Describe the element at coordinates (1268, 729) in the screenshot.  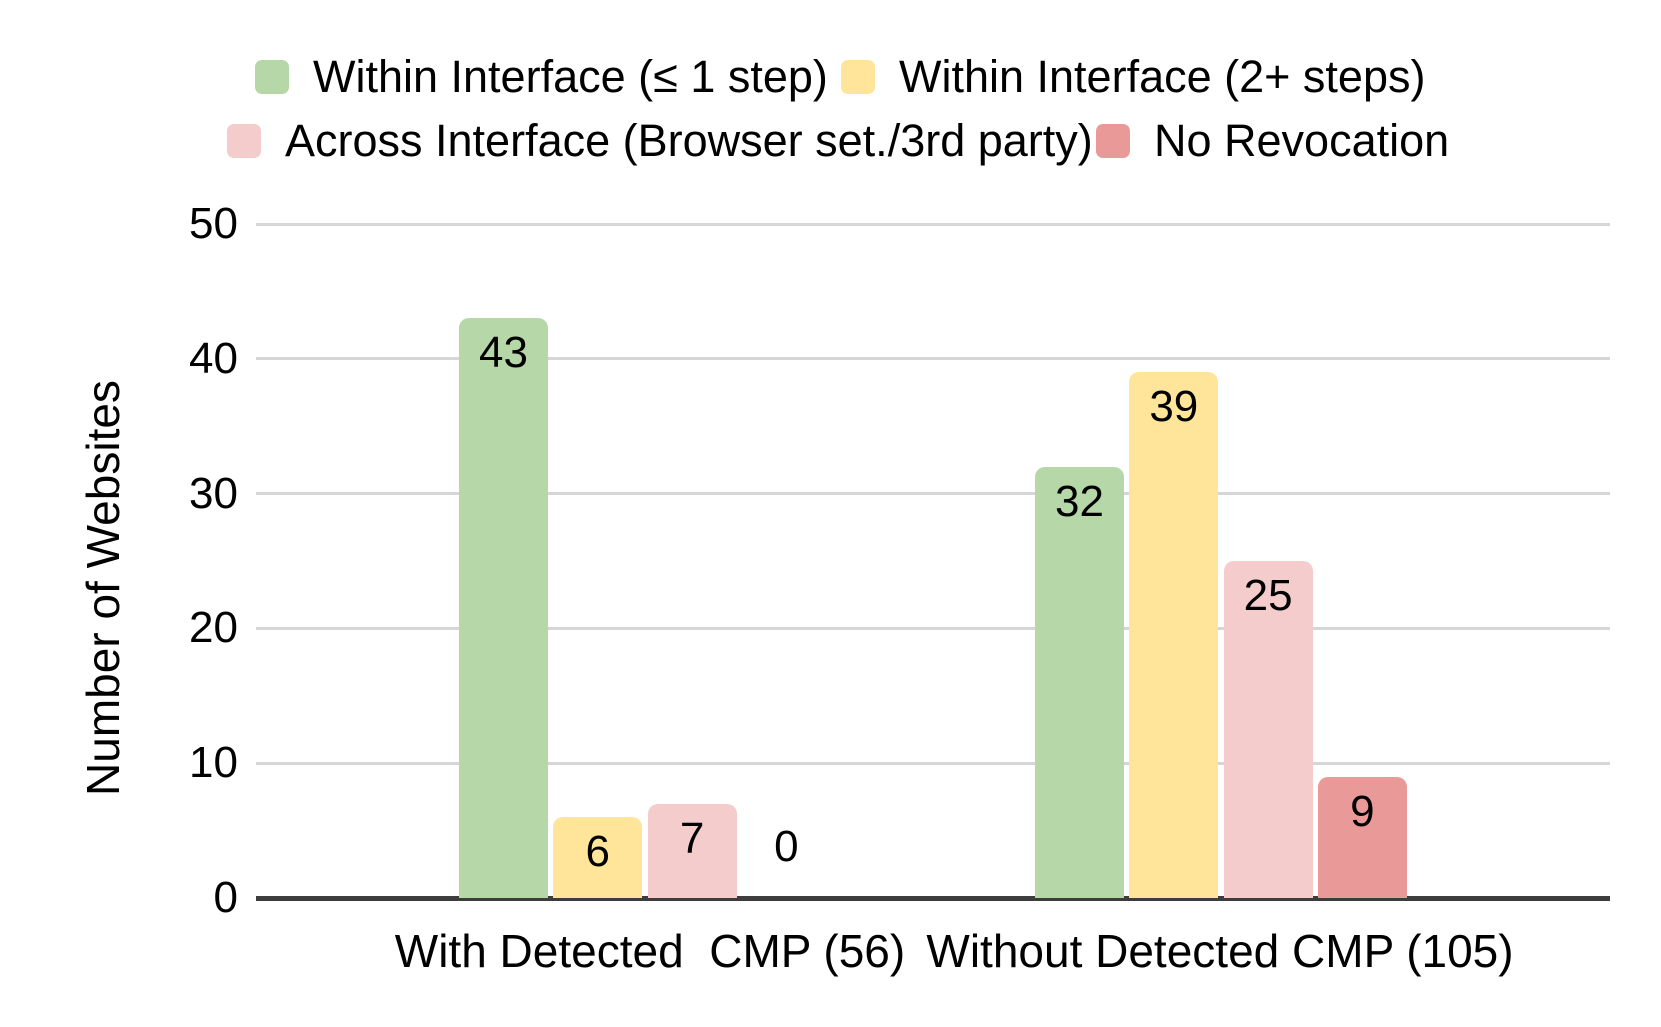
I see `bar-group2-series3` at that location.